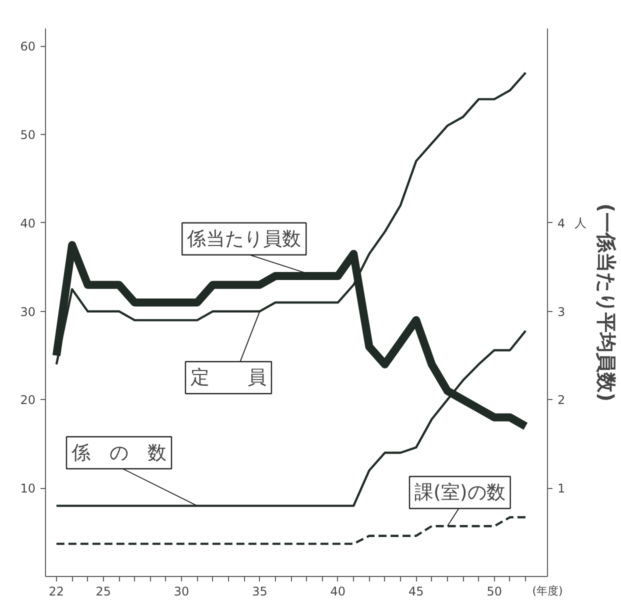  I want to click on x-tick-label: 25, so click(104, 591).